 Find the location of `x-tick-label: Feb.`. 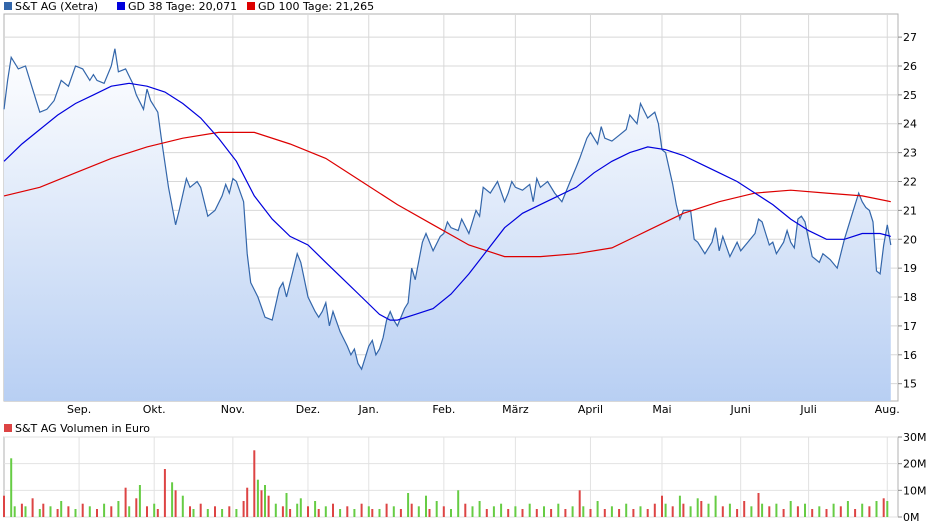

x-tick-label: Feb. is located at coordinates (443, 409).